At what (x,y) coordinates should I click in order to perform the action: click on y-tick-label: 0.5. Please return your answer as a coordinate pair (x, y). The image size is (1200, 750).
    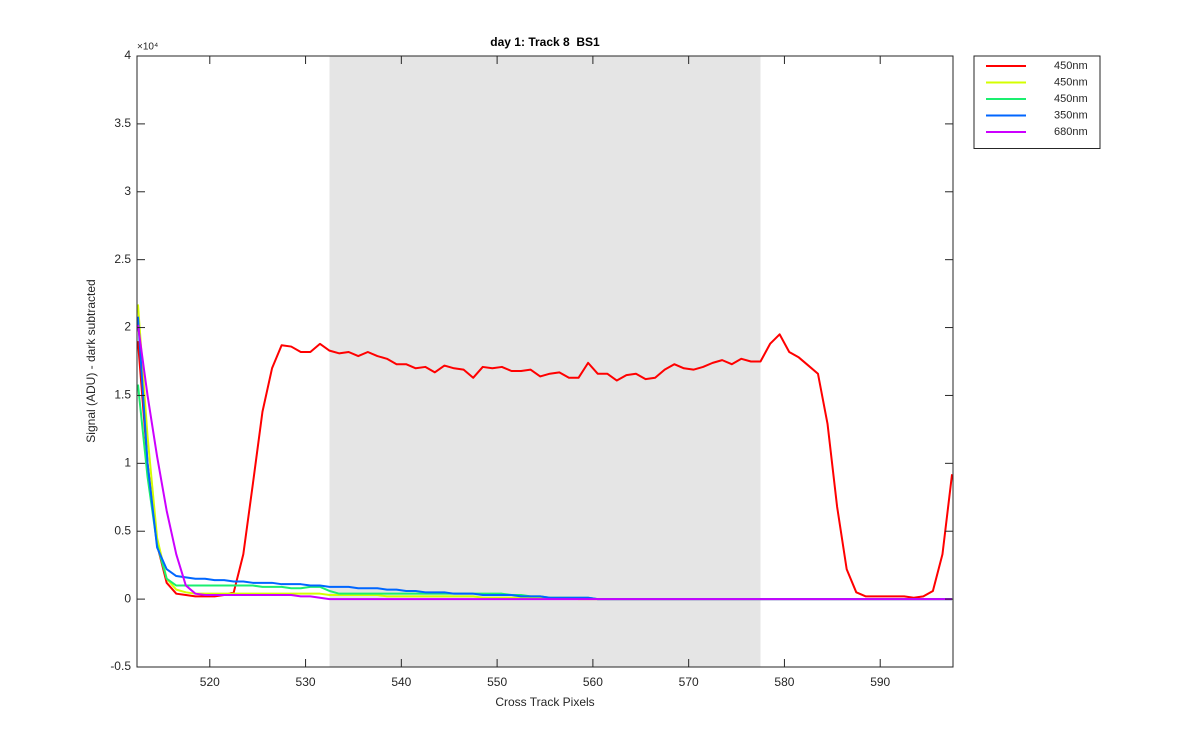
    Looking at the image, I should click on (122, 530).